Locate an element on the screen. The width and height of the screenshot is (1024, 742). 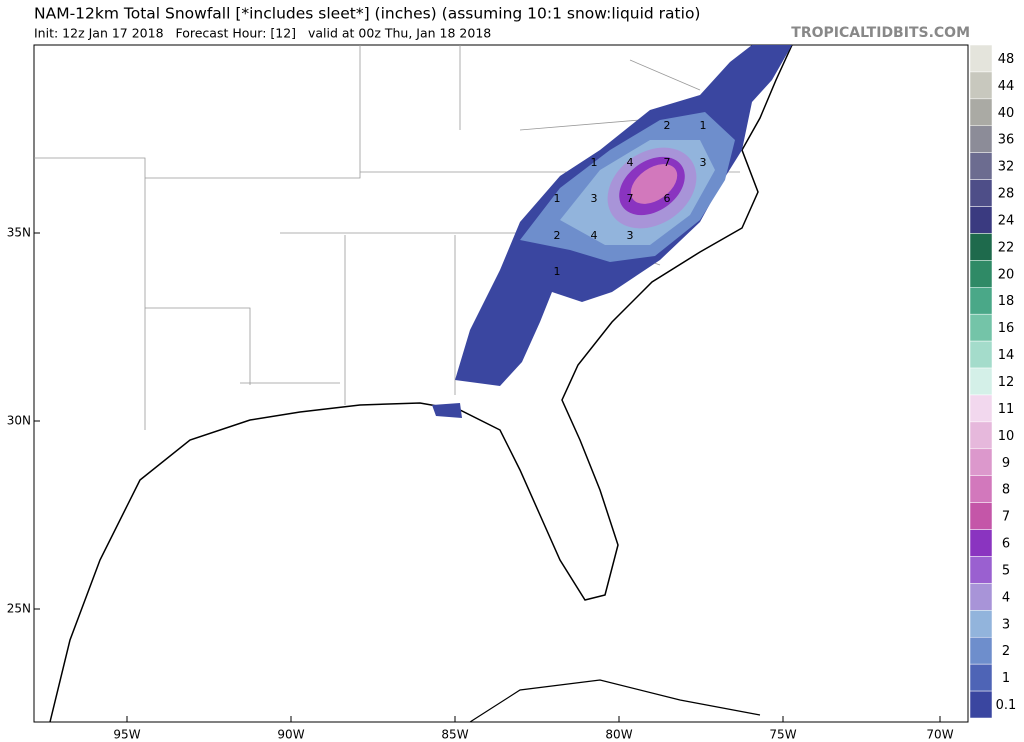
legend-label: 9 is located at coordinates (1006, 463).